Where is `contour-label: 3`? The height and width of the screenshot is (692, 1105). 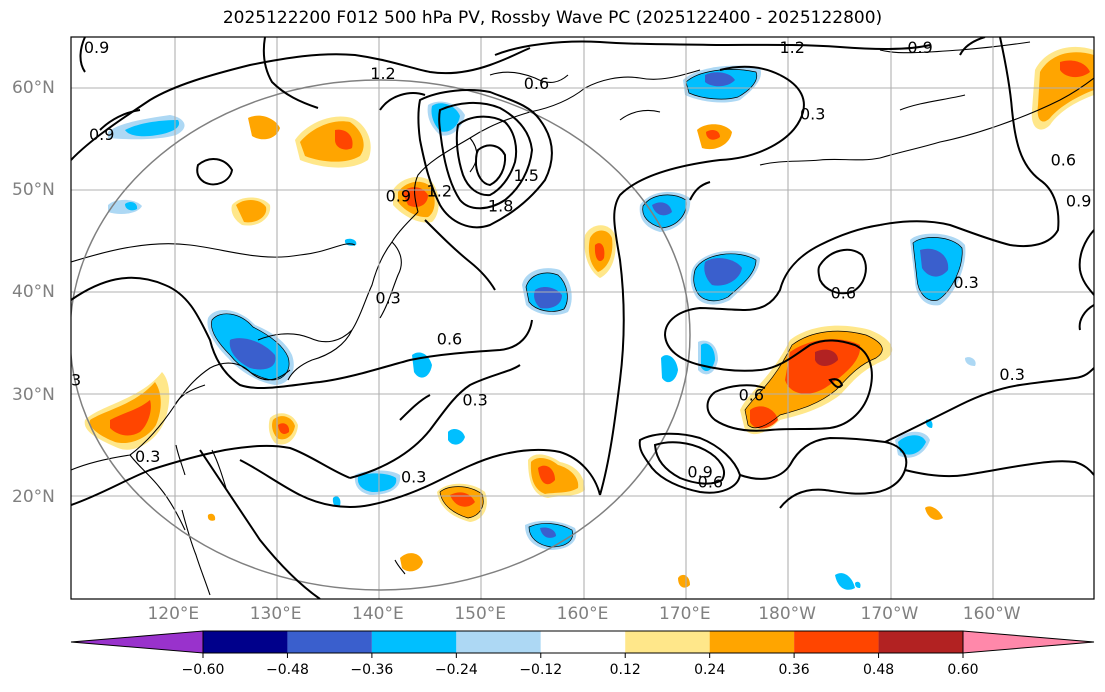
contour-label: 3 is located at coordinates (76, 379).